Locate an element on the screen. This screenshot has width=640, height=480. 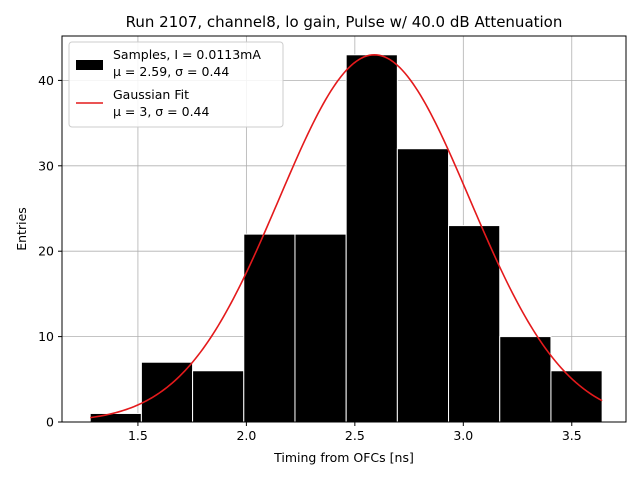
x-tick-label: 2.0 is located at coordinates (246, 435).